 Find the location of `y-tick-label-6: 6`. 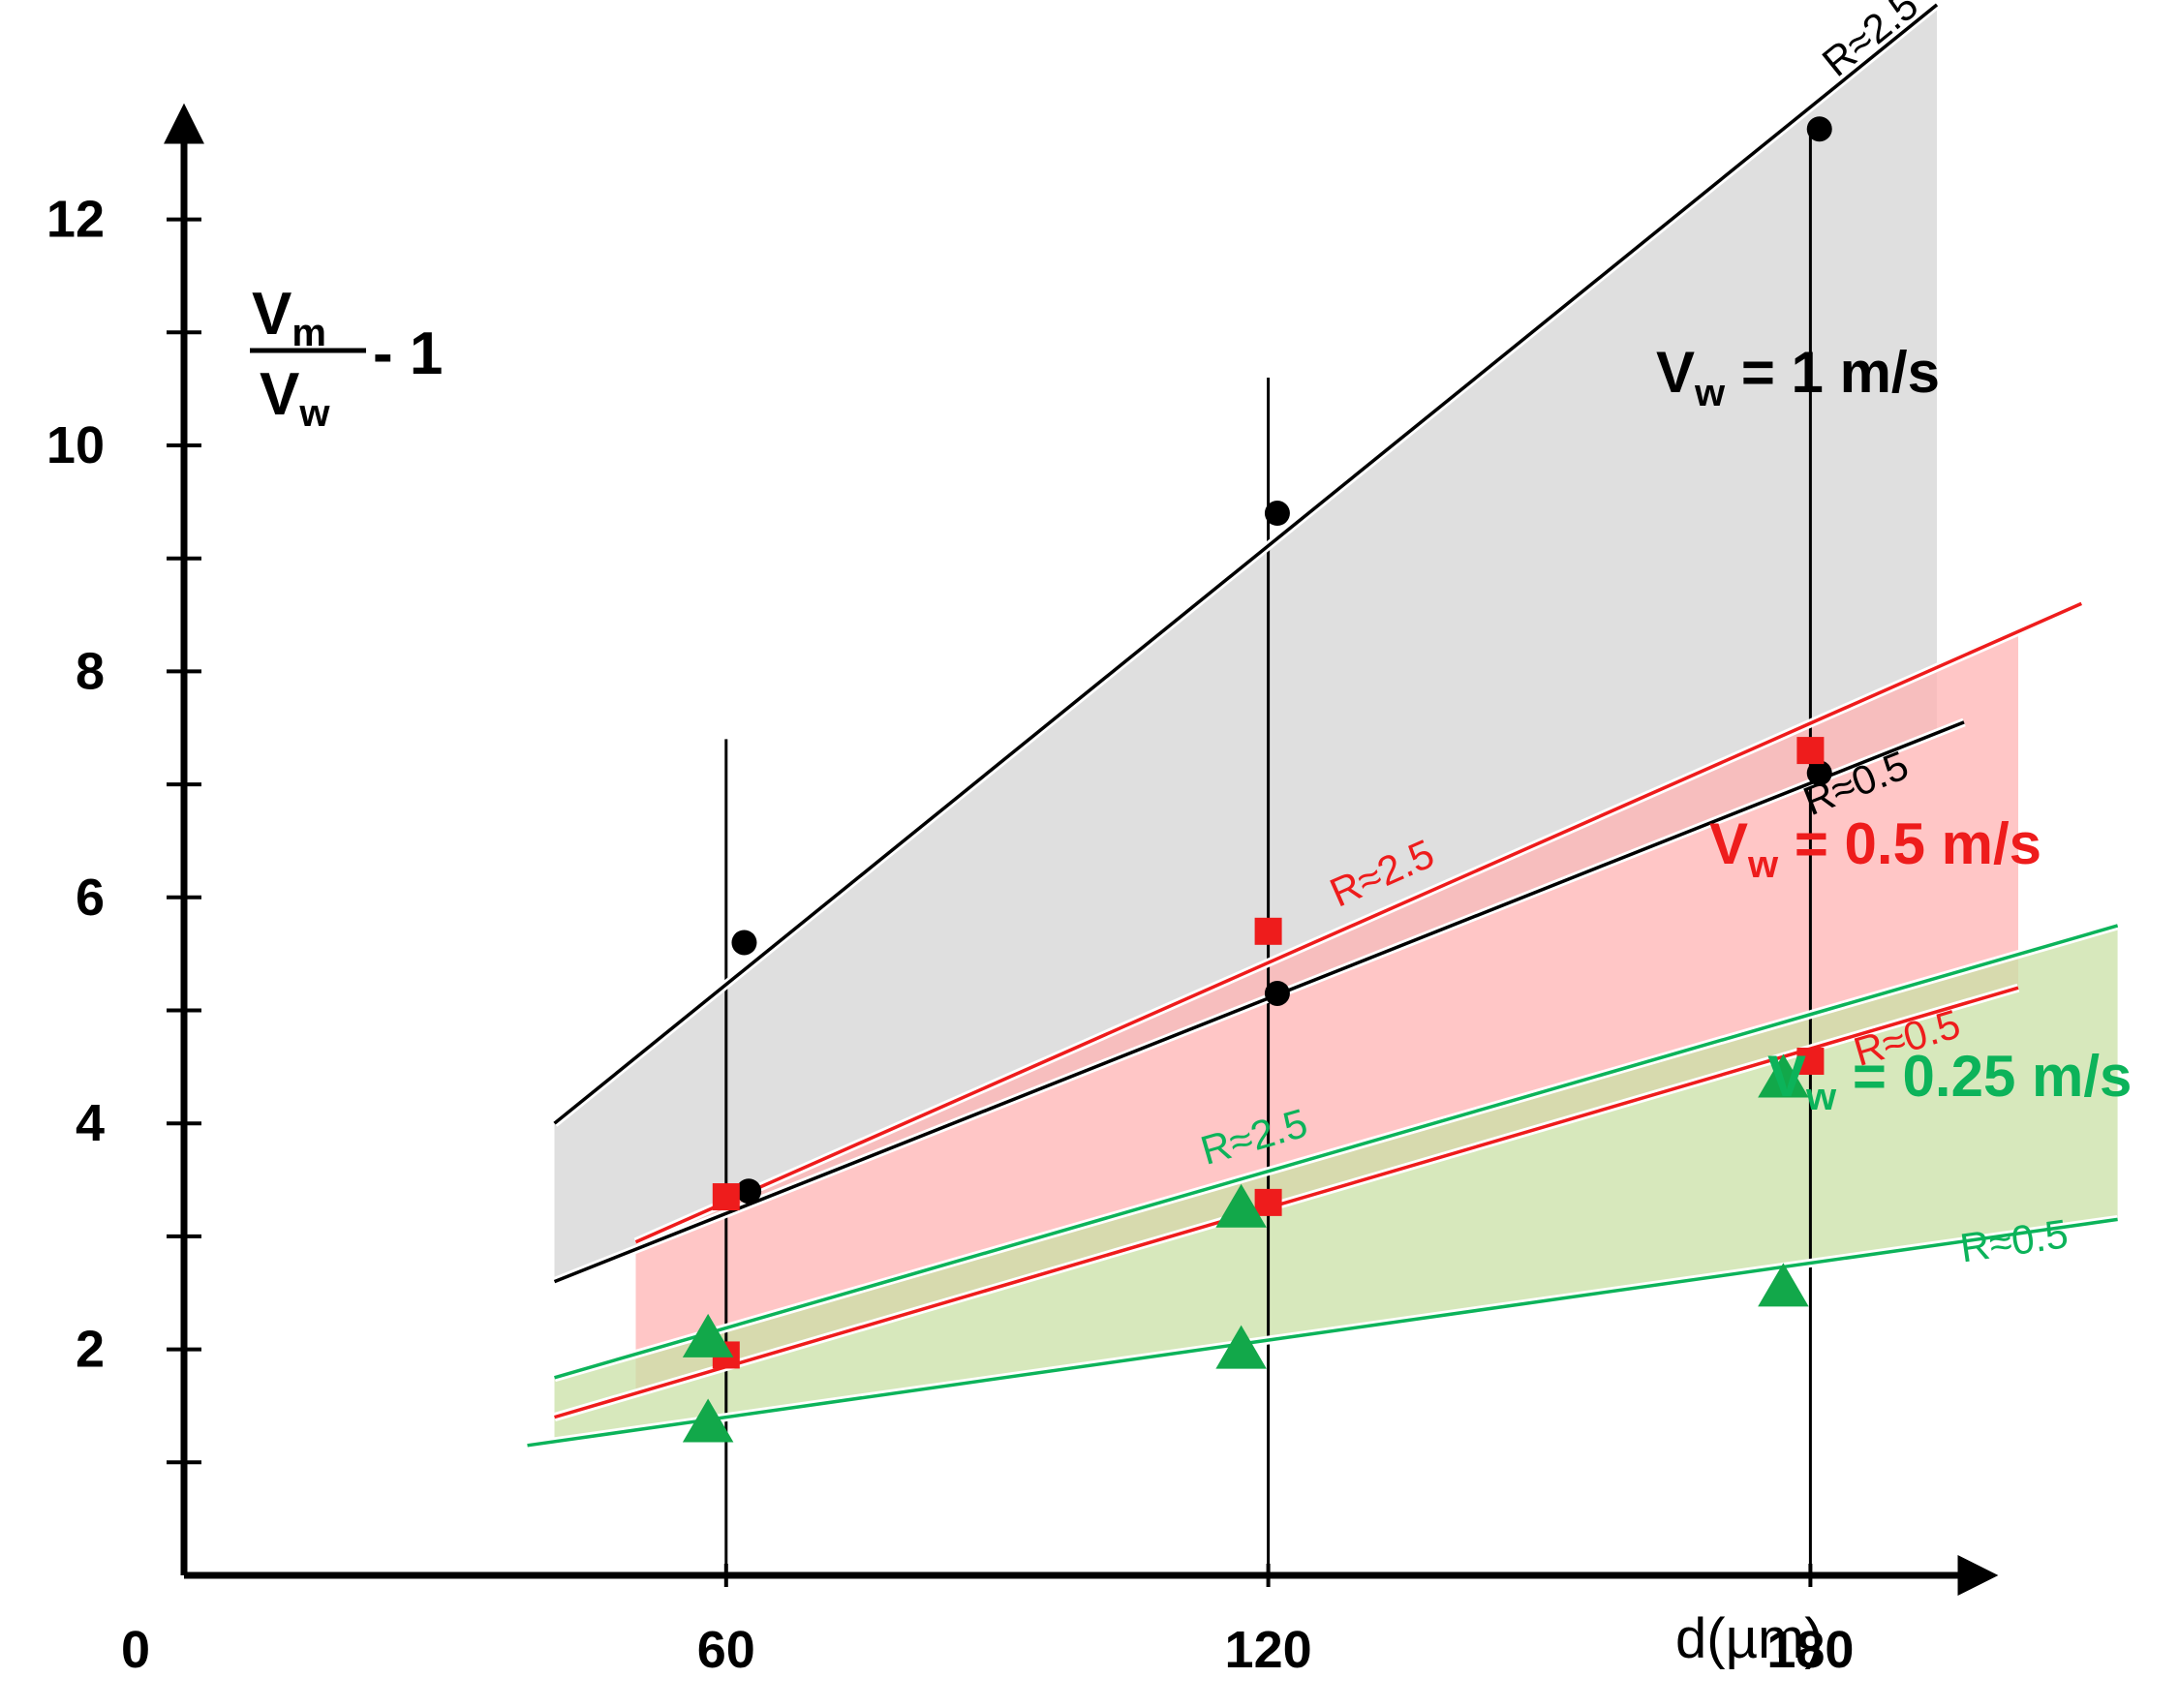

y-tick-label-6: 6 is located at coordinates (90, 898).